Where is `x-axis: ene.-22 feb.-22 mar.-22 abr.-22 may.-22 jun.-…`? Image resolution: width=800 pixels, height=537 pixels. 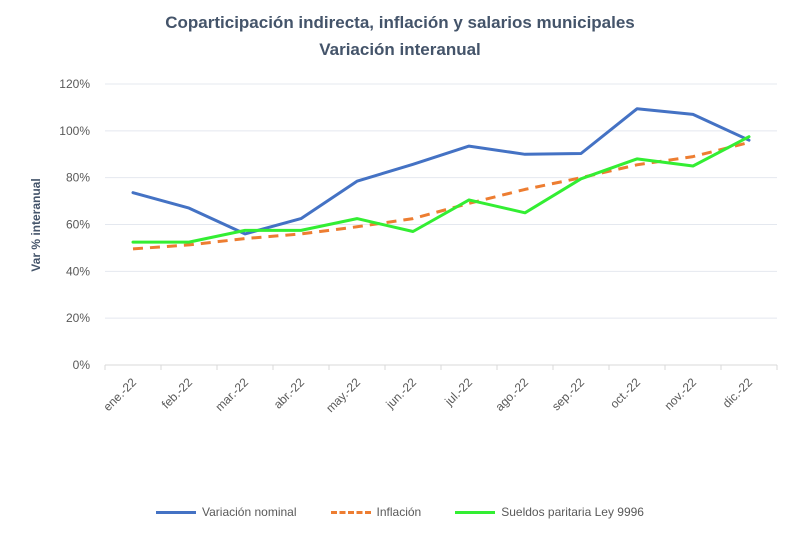
x-axis: ene.-22 feb.-22 mar.-22 abr.-22 may.-22 jun.-… is located at coordinates (439, 390).